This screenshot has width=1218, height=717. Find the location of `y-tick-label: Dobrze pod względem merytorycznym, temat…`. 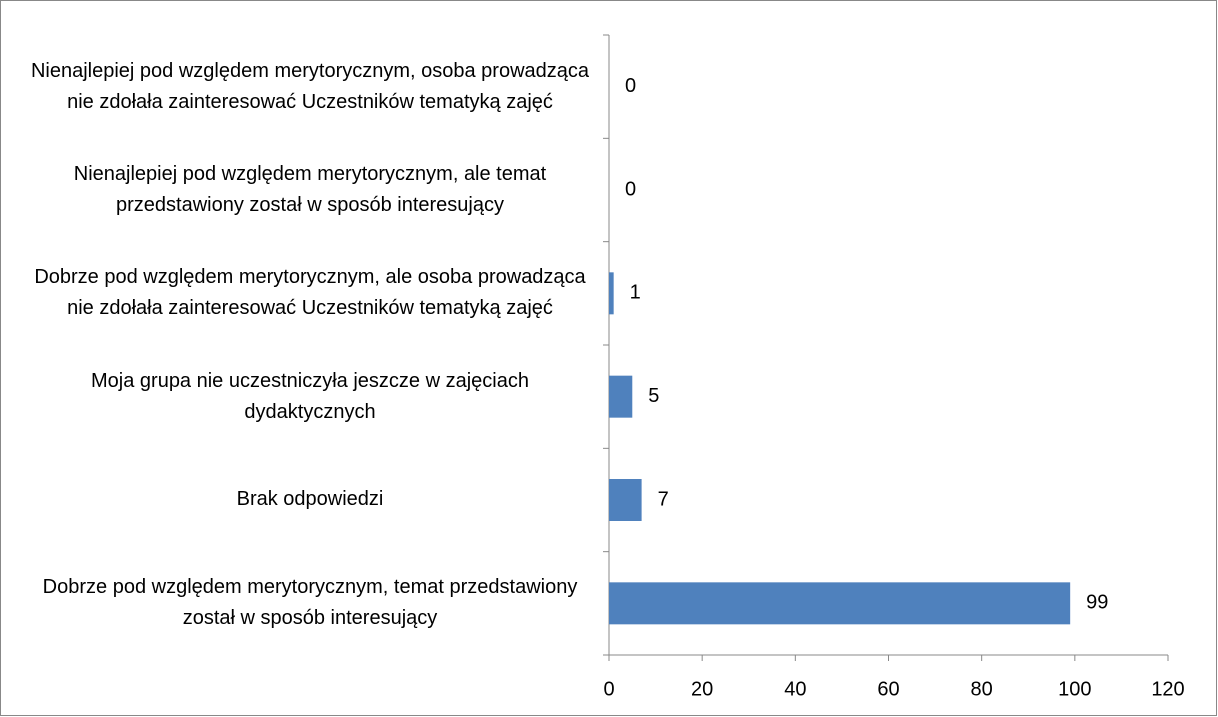

y-tick-label: Dobrze pod względem merytorycznym, temat… is located at coordinates (310, 603).